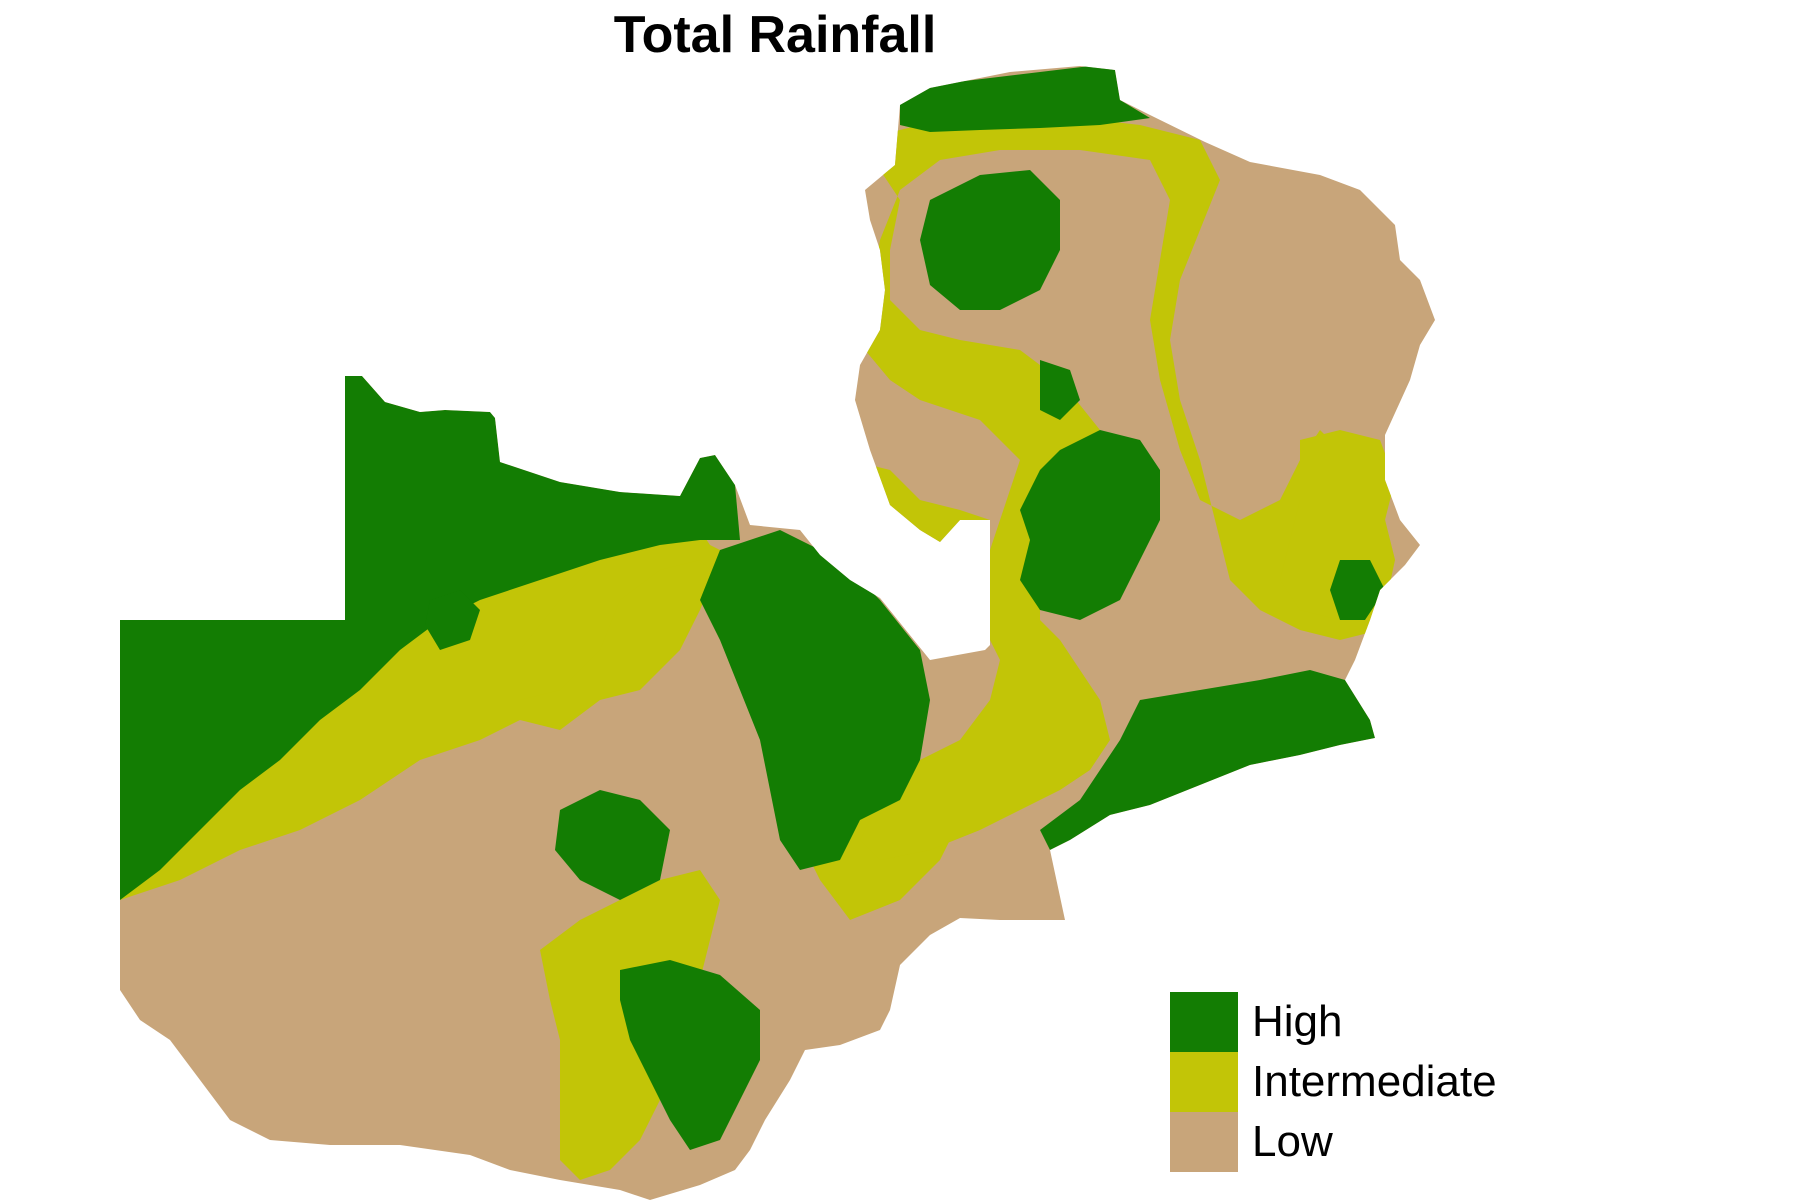 This screenshot has width=1800, height=1200. Describe the element at coordinates (1357, 590) in the screenshot. I see `zone-high-east-edge` at that location.